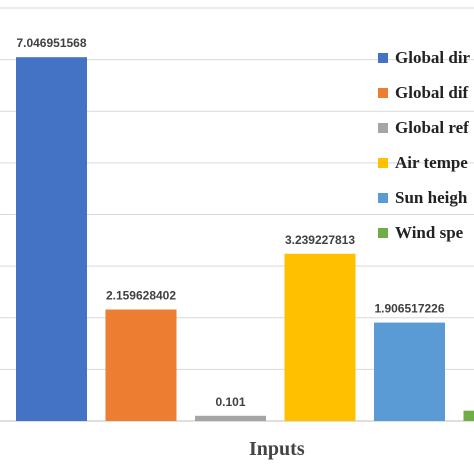 This screenshot has width=474, height=474. I want to click on legend-label: Global ref, so click(432, 127).